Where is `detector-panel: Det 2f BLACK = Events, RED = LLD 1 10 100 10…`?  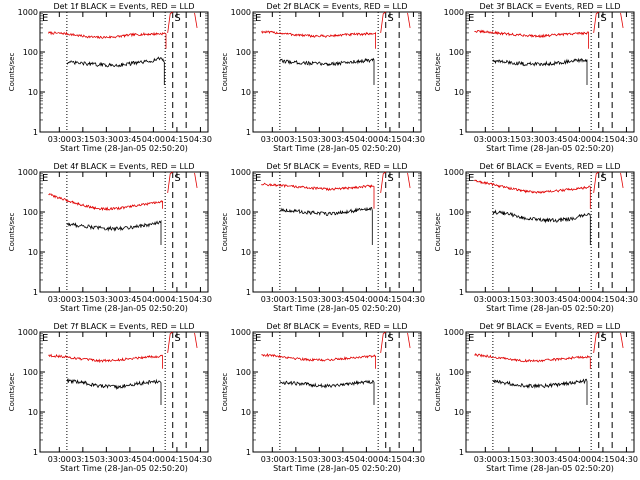
detector-panel: Det 2f BLACK = Events, RED = LLD 1 10 100 10… is located at coordinates (323, 77).